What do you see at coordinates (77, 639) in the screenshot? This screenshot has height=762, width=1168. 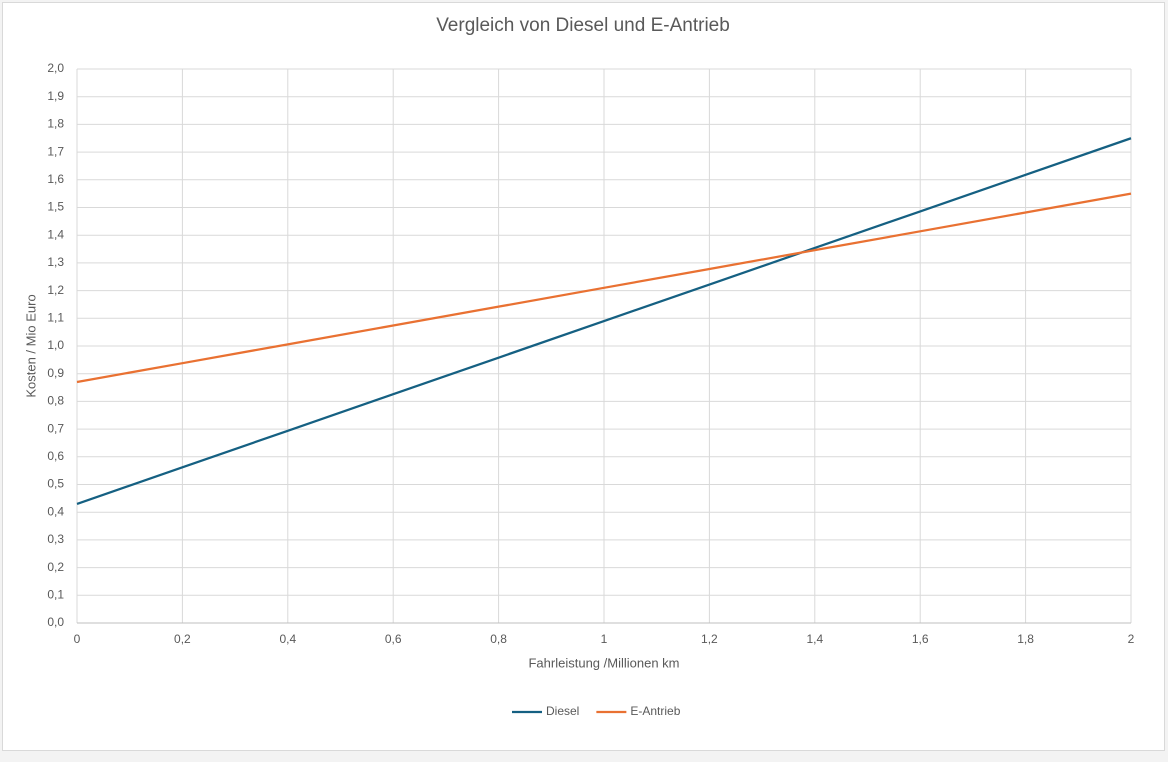 I see `x-tick-label: 0` at bounding box center [77, 639].